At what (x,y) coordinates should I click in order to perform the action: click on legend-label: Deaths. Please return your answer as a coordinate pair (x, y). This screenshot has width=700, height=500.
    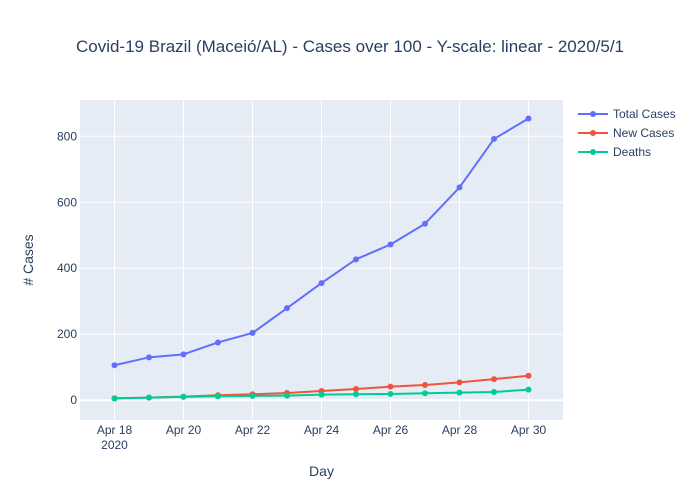
    Looking at the image, I should click on (632, 152).